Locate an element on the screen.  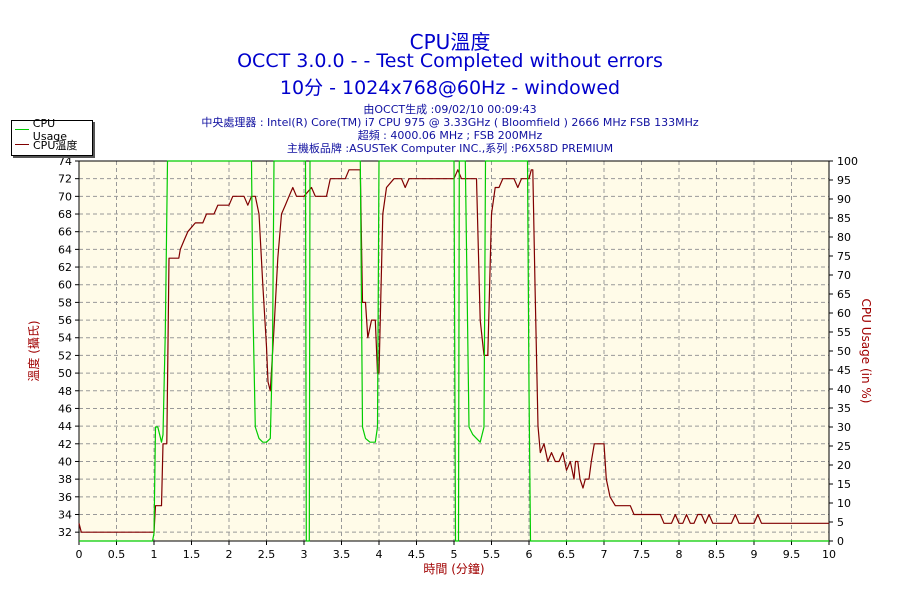
y-right-tick-label: 75 is located at coordinates (844, 256).